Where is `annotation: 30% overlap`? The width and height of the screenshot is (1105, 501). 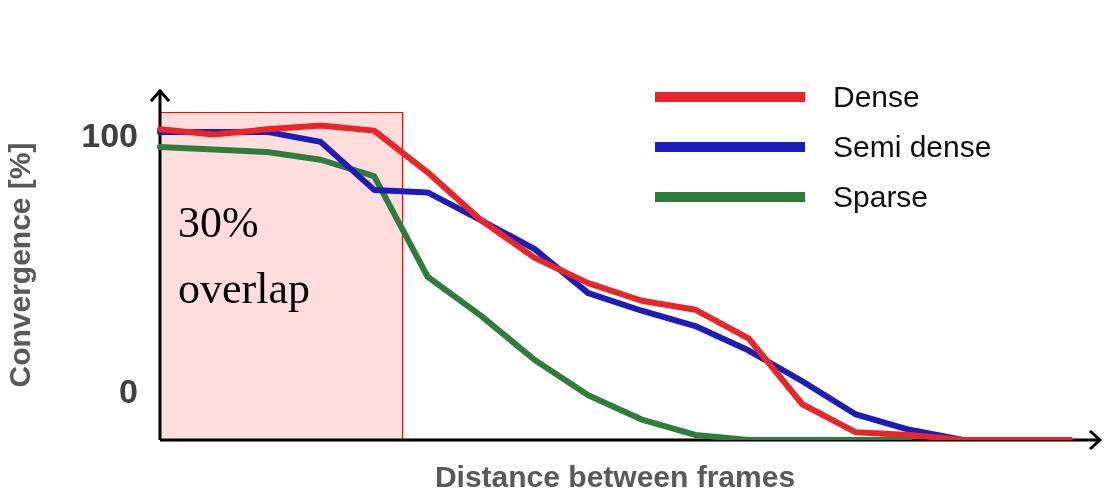 annotation: 30% overlap is located at coordinates (244, 256).